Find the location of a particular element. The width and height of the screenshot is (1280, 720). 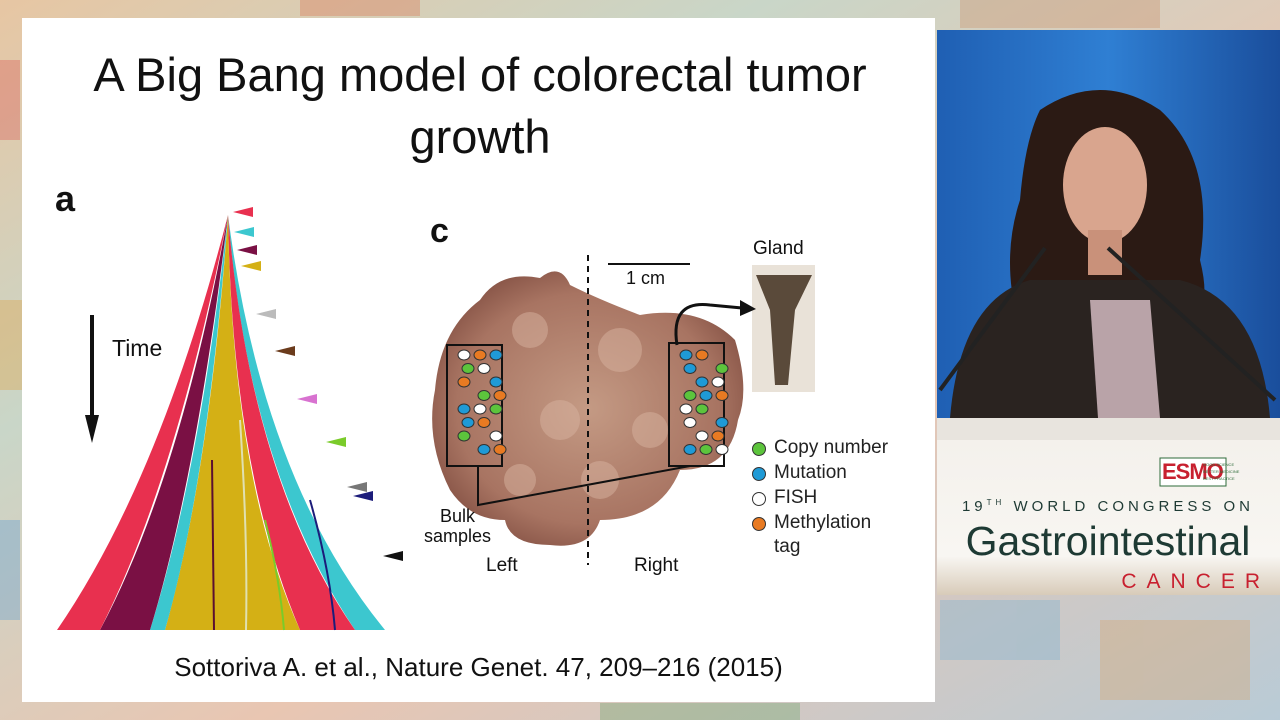

gland-label: Gland is located at coordinates (778, 248).